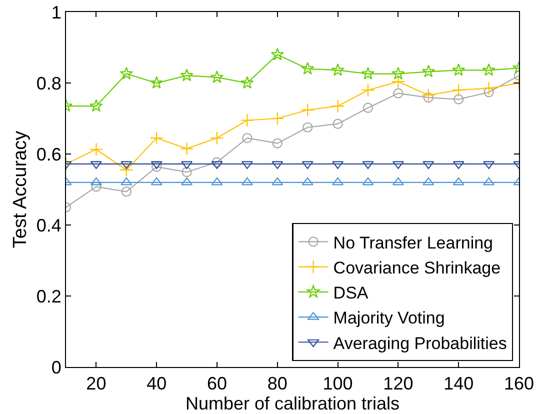 This screenshot has width=541, height=414. What do you see at coordinates (217, 384) in the screenshot?
I see `x-tick-label: 60` at bounding box center [217, 384].